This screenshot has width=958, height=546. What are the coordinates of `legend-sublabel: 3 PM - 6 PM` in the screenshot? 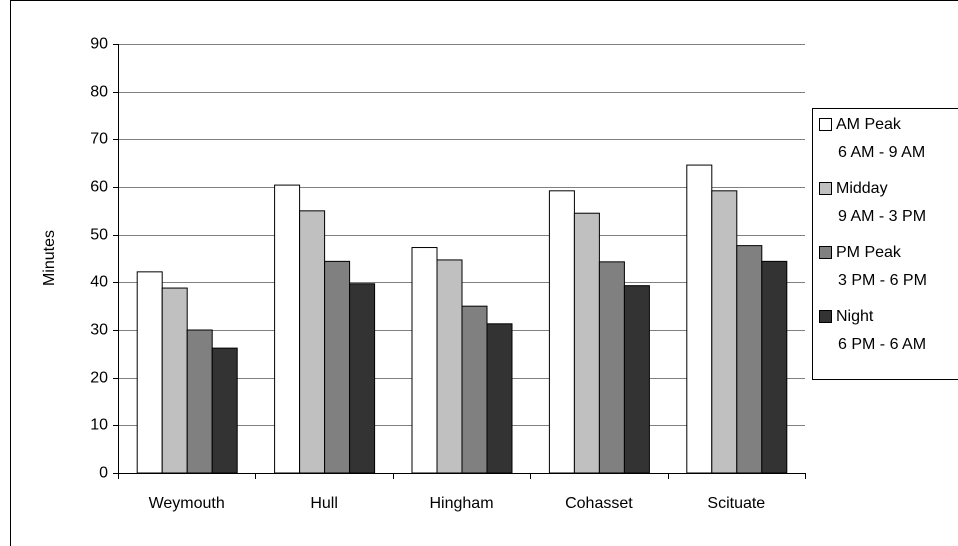 It's located at (882, 280).